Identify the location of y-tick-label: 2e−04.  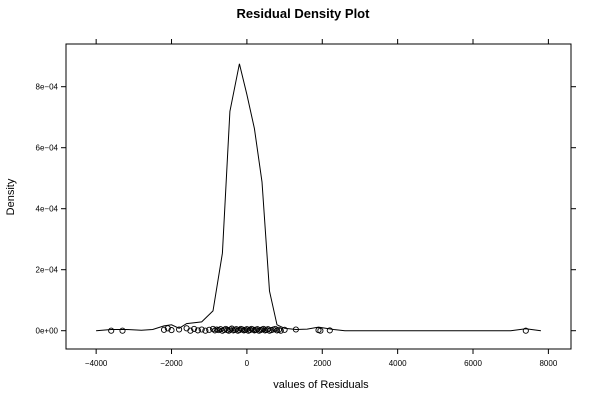
(47, 270).